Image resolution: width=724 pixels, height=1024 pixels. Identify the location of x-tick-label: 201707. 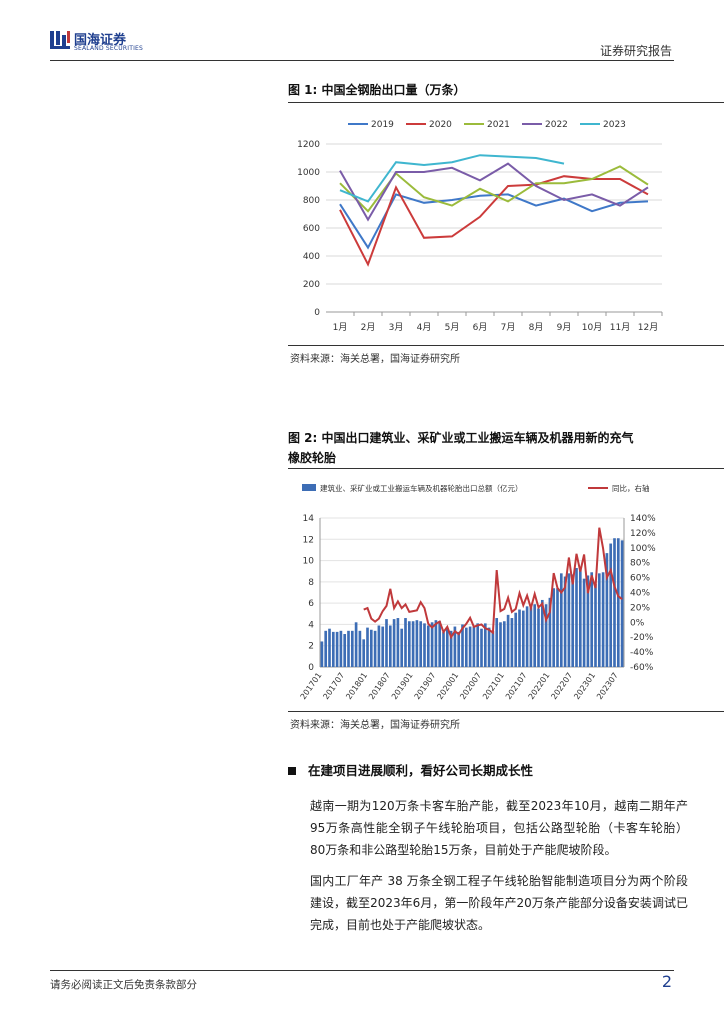
(333, 686).